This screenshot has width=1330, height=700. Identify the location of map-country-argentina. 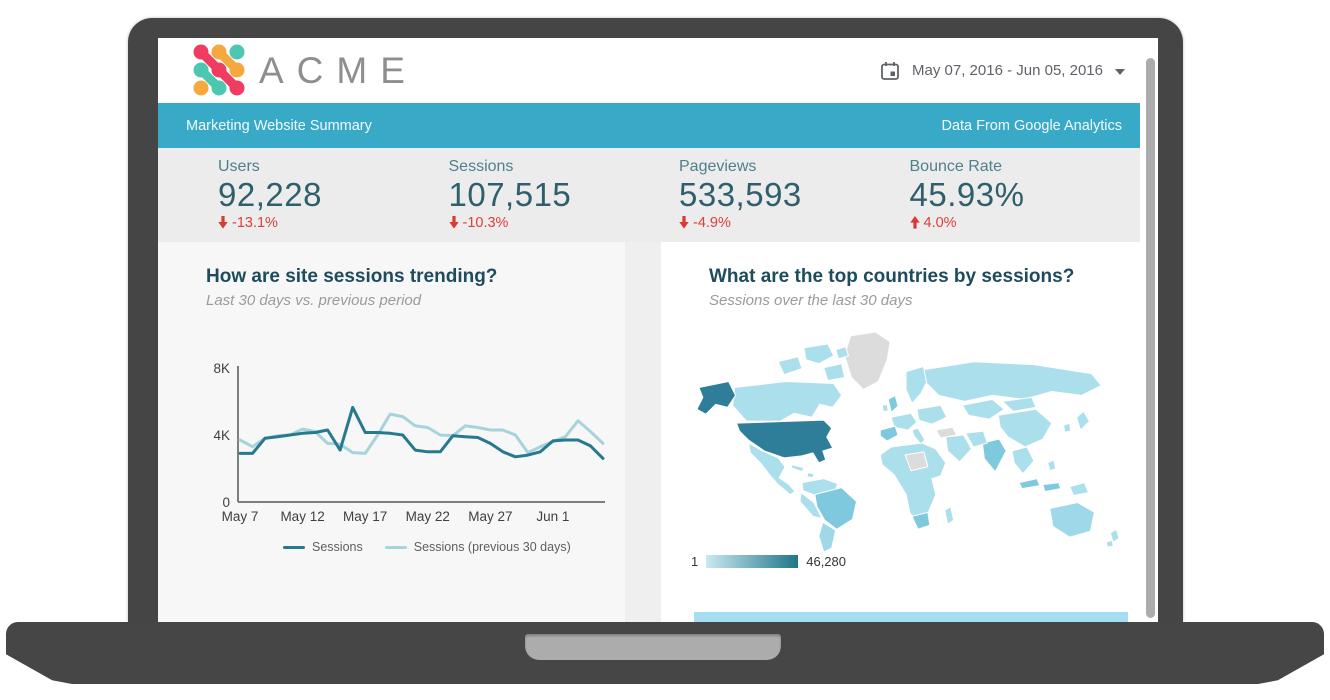
(827, 537).